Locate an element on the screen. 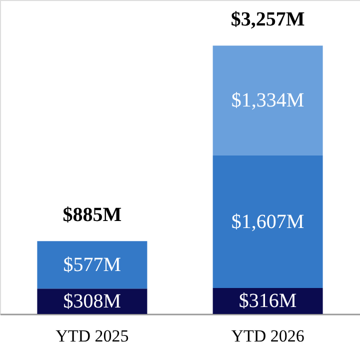 The width and height of the screenshot is (360, 344). total-label: $3,257M is located at coordinates (267, 19).